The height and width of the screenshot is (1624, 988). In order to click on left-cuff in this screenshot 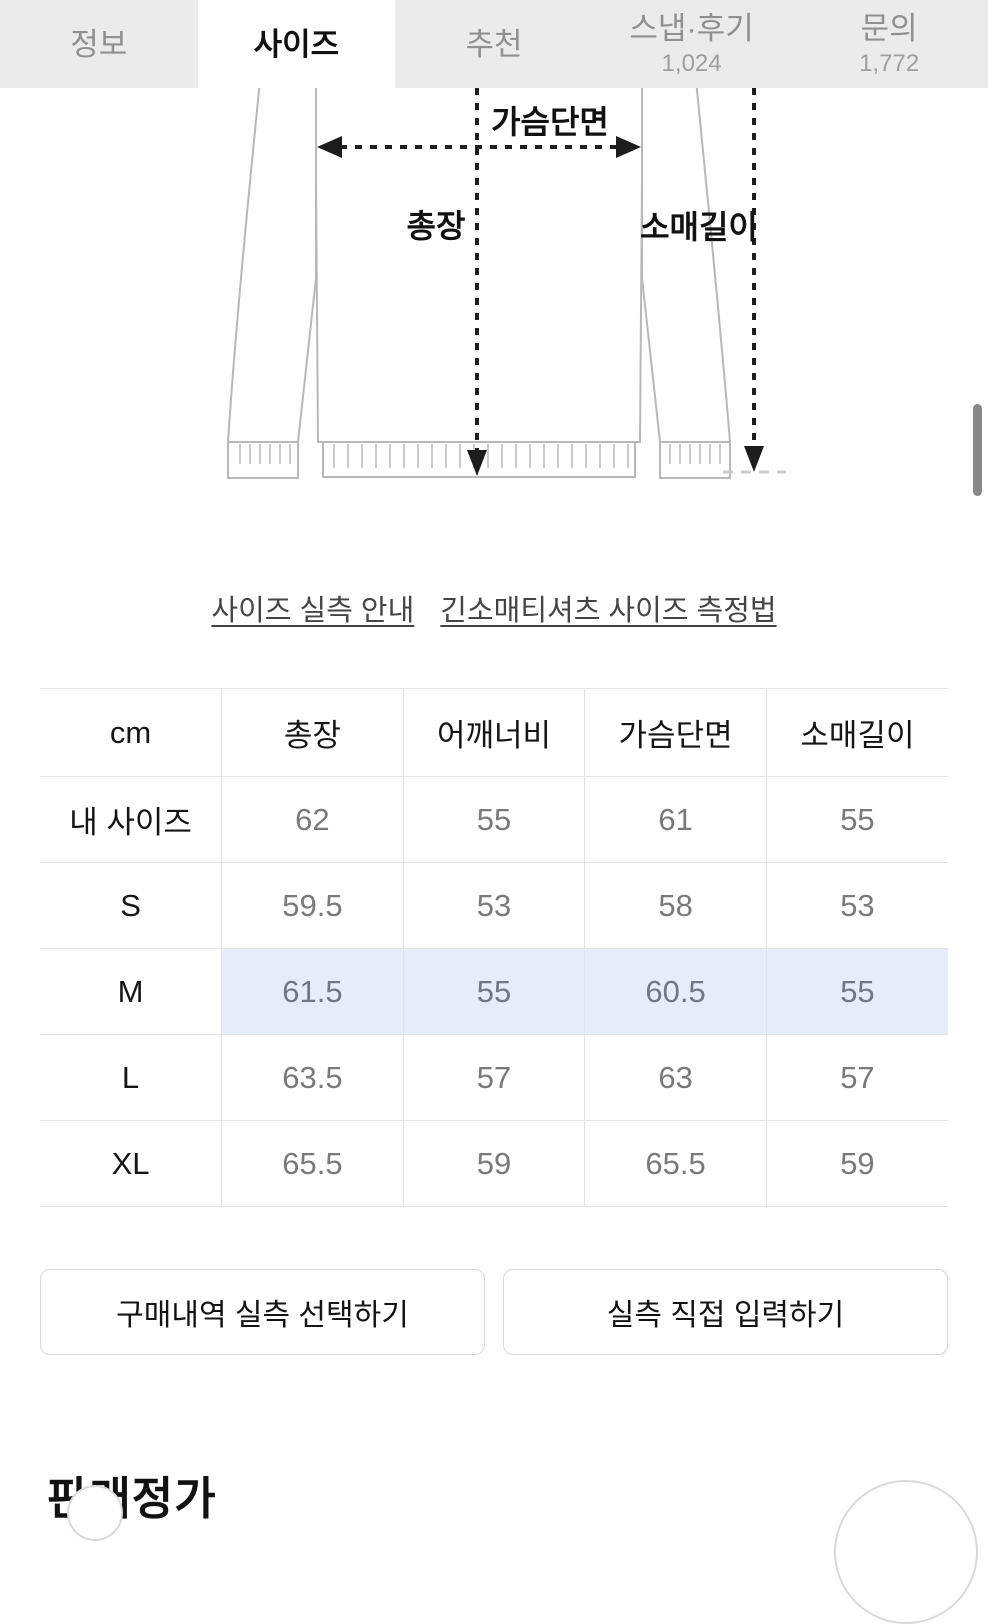, I will do `click(263, 460)`.